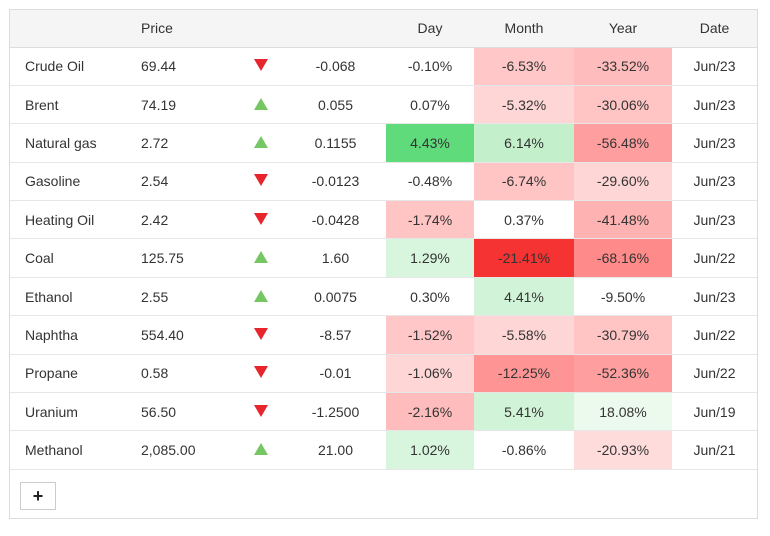 The height and width of the screenshot is (536, 770). I want to click on plus-icon: +, so click(38, 495).